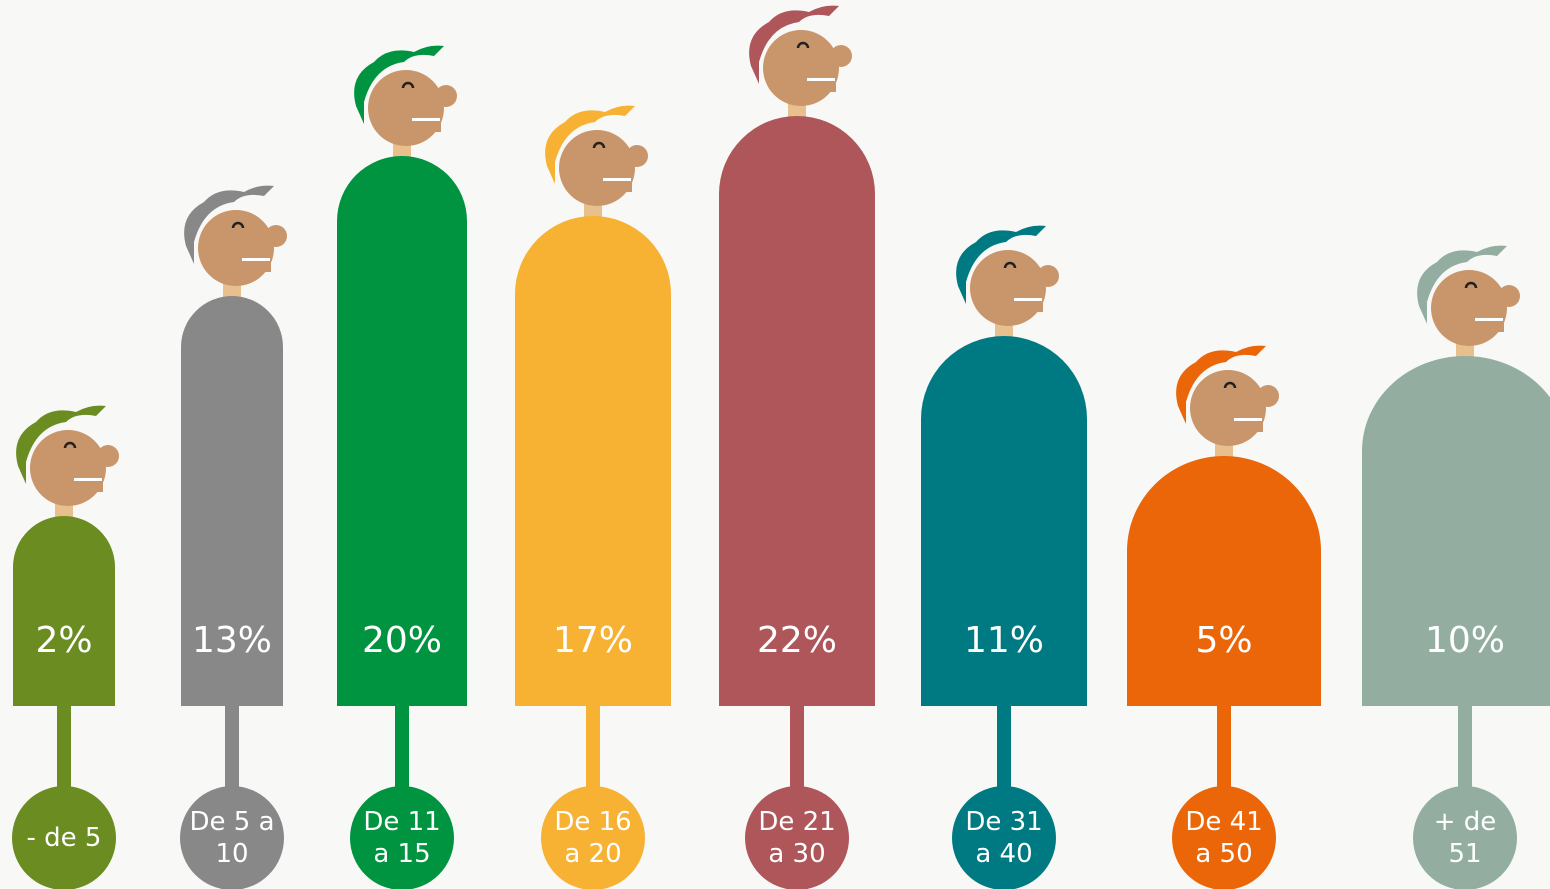  I want to click on category-label: De 11 a 15, so click(402, 838).